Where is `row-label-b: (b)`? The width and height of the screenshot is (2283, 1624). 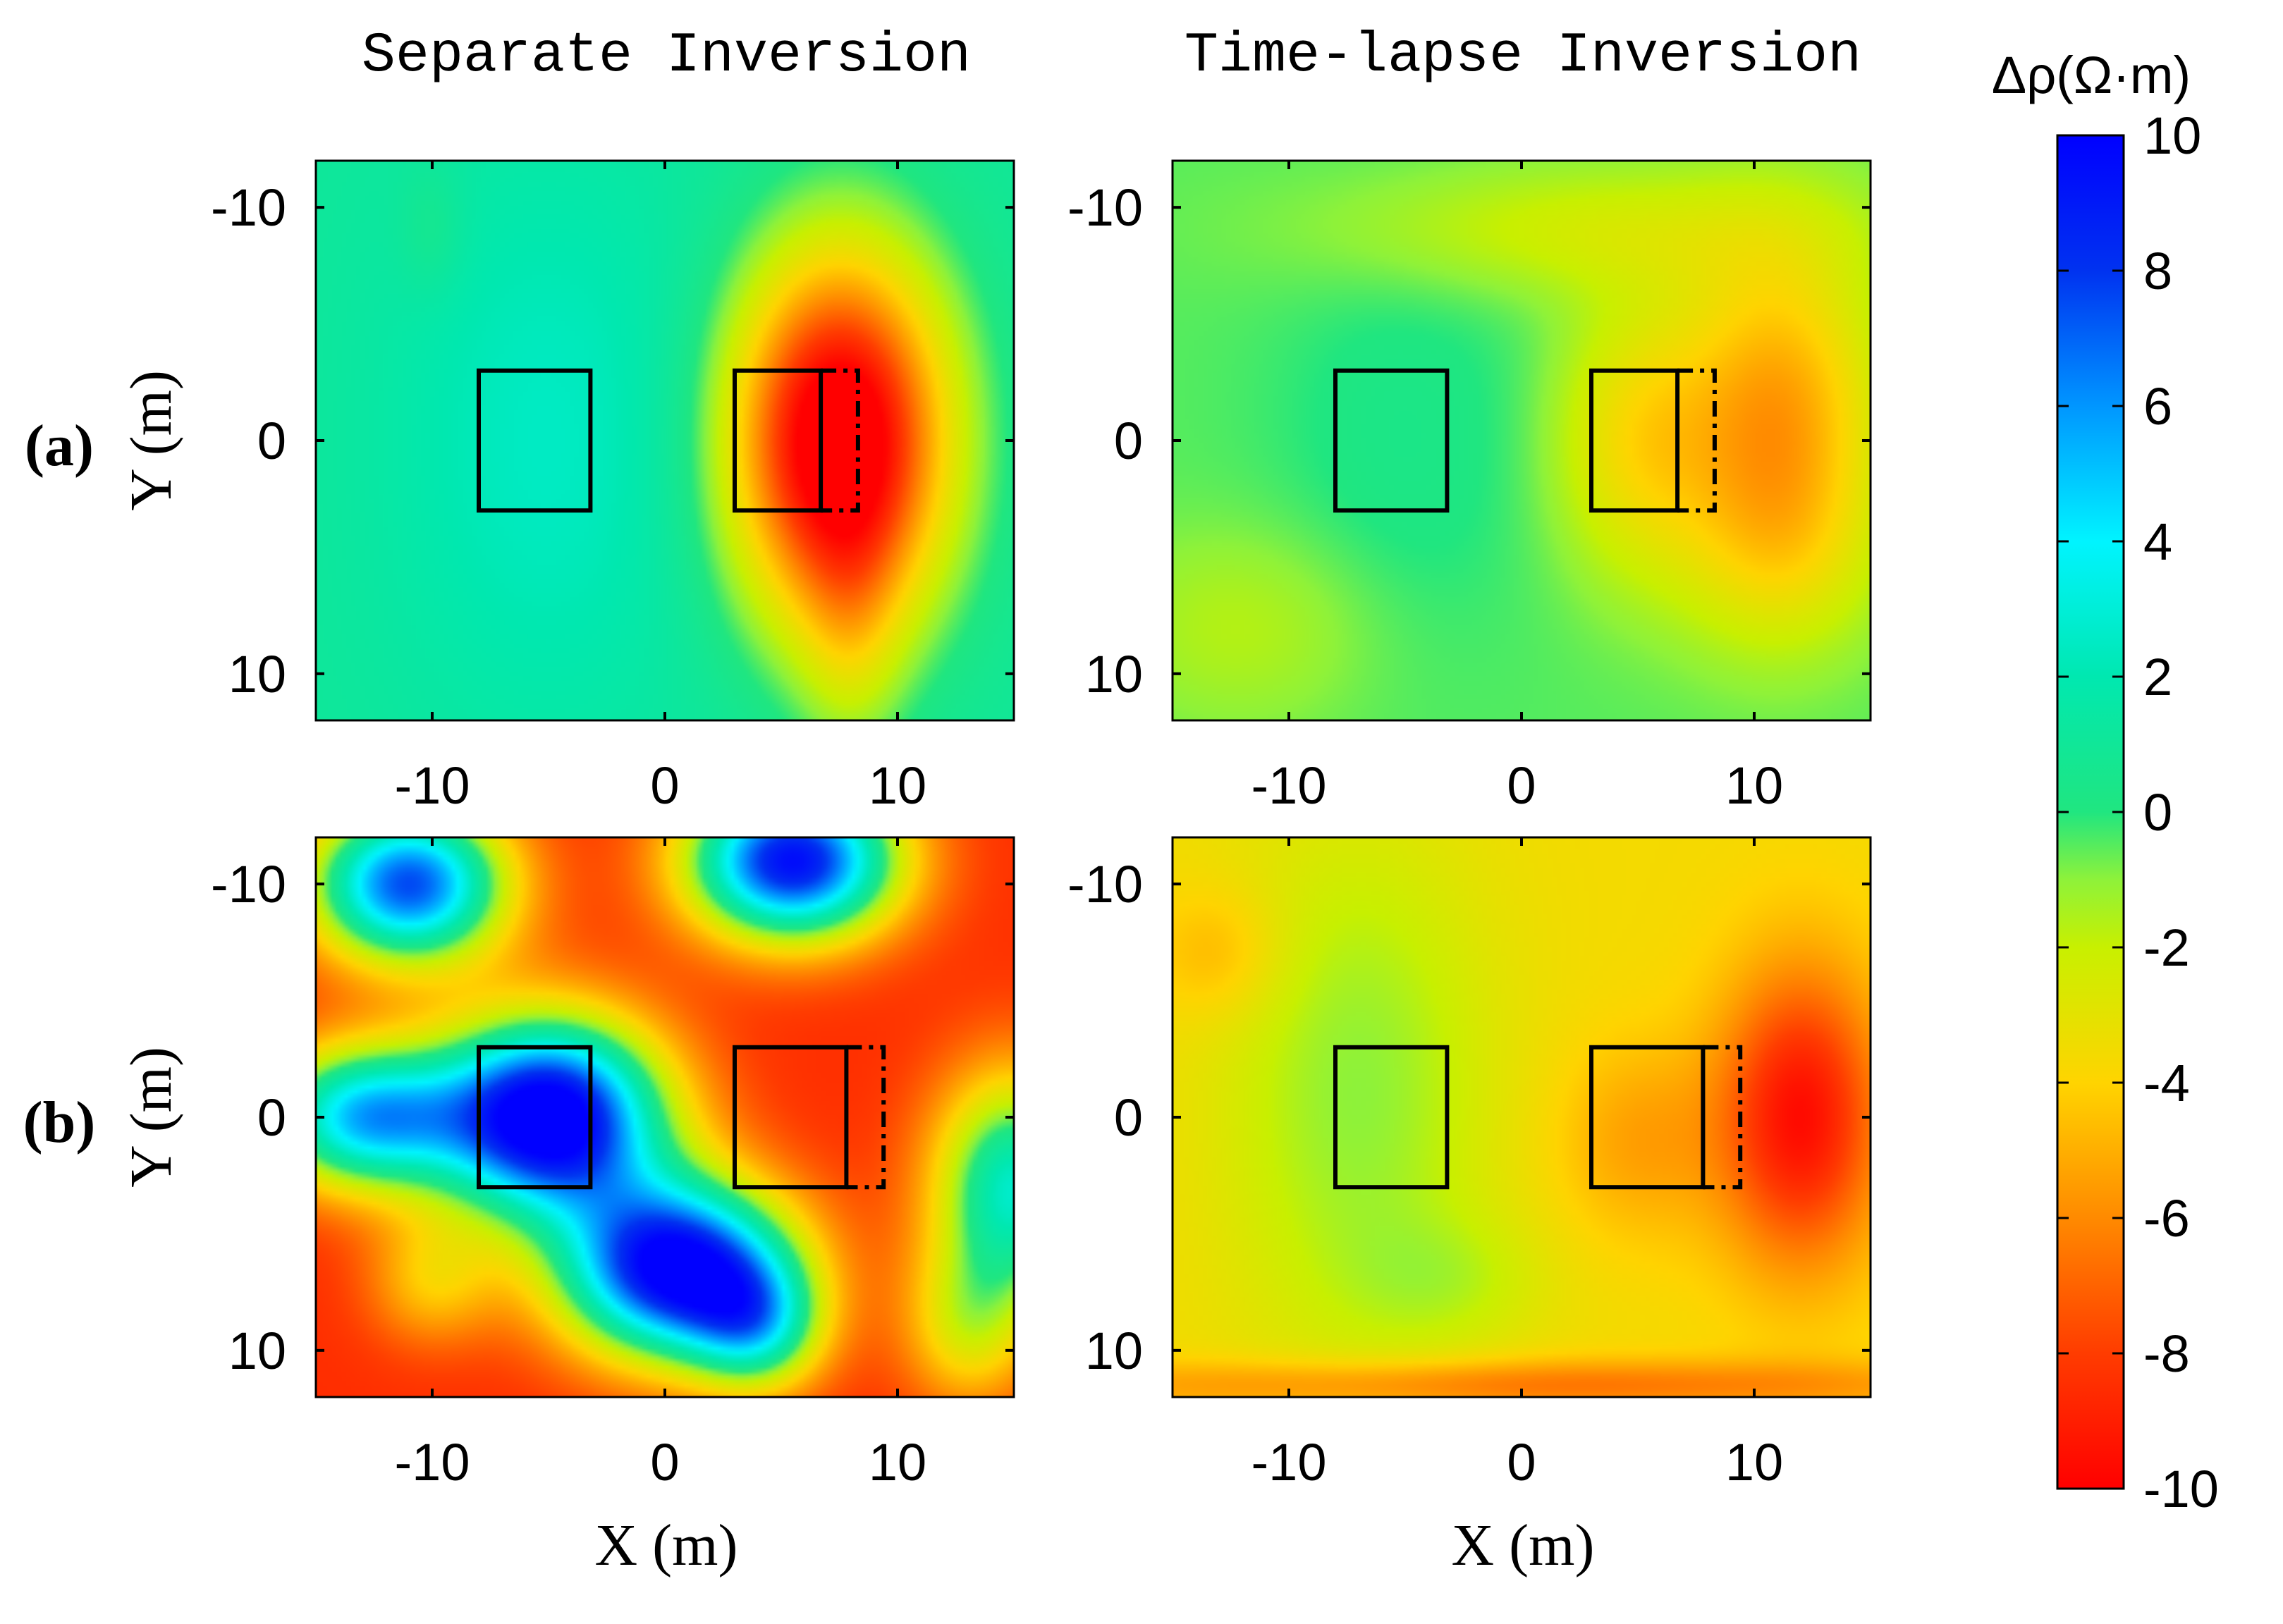
row-label-b: (b) is located at coordinates (59, 1122).